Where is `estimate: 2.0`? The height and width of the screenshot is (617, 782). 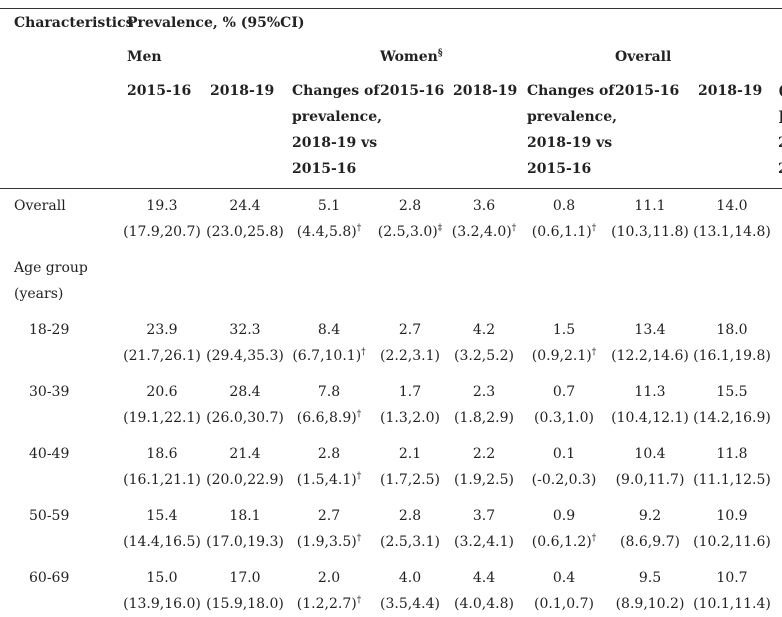
estimate: 2.0 is located at coordinates (329, 578).